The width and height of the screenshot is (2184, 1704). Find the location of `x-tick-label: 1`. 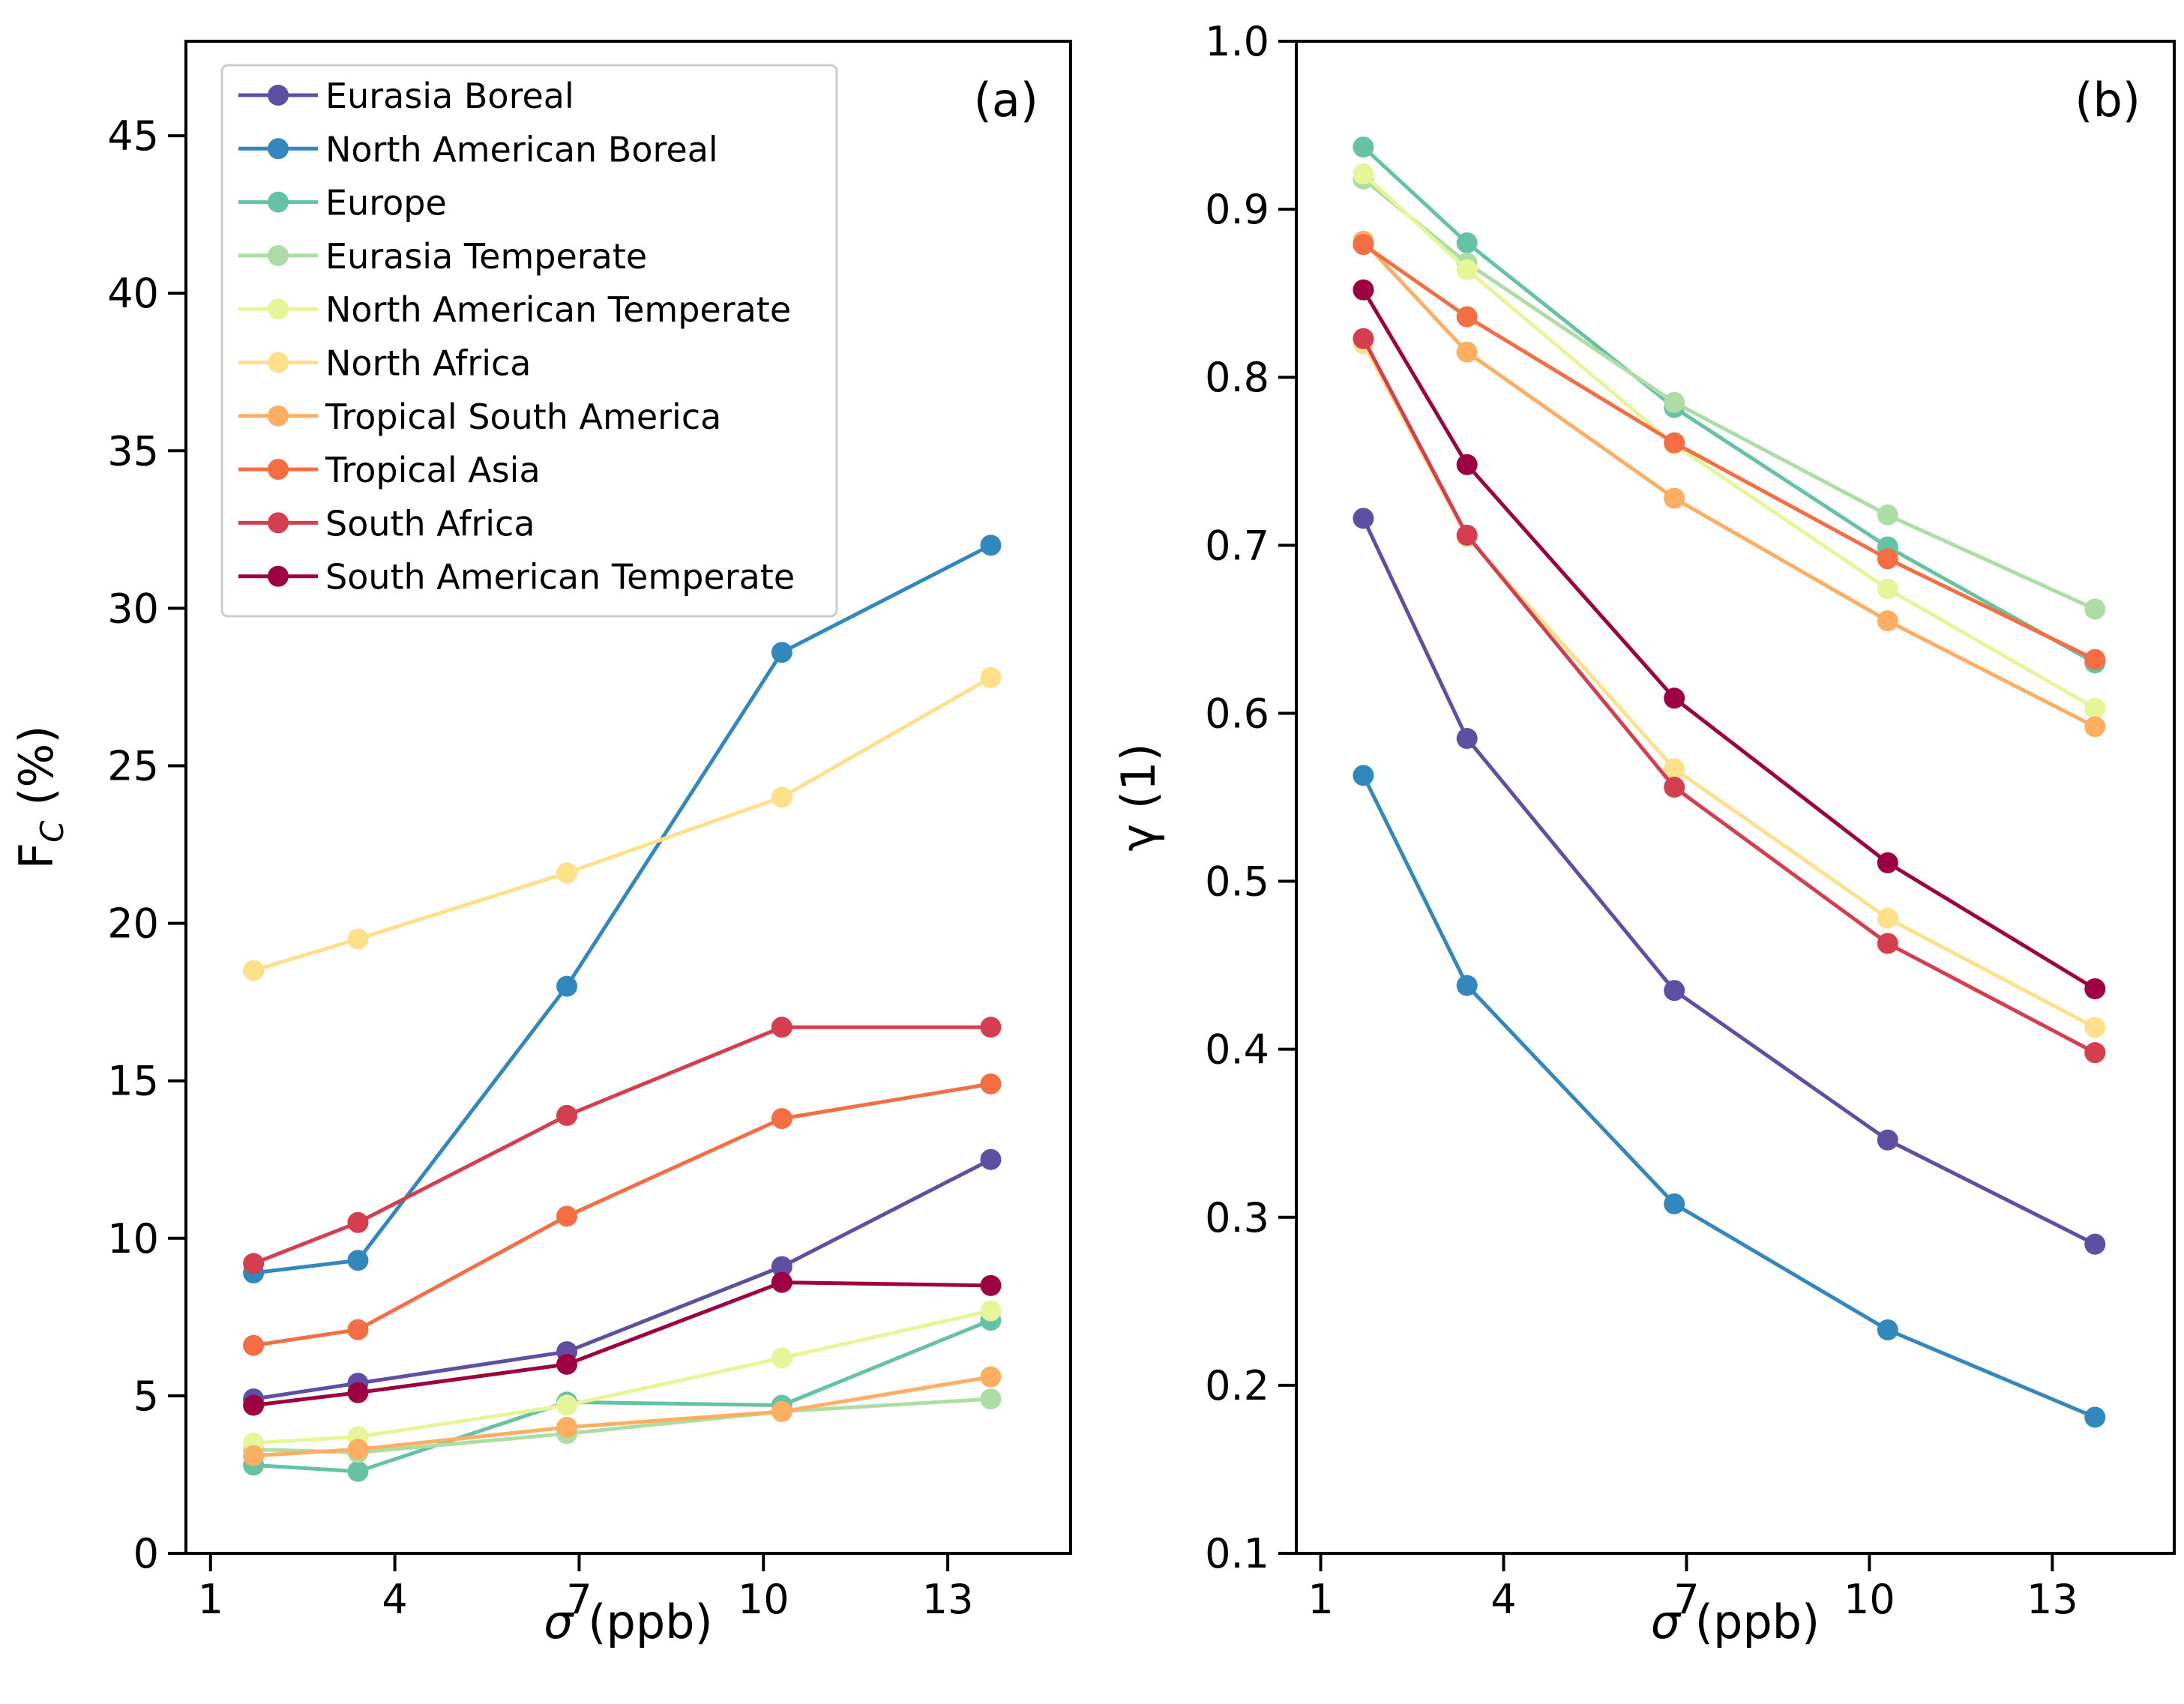

x-tick-label: 1 is located at coordinates (210, 1599).